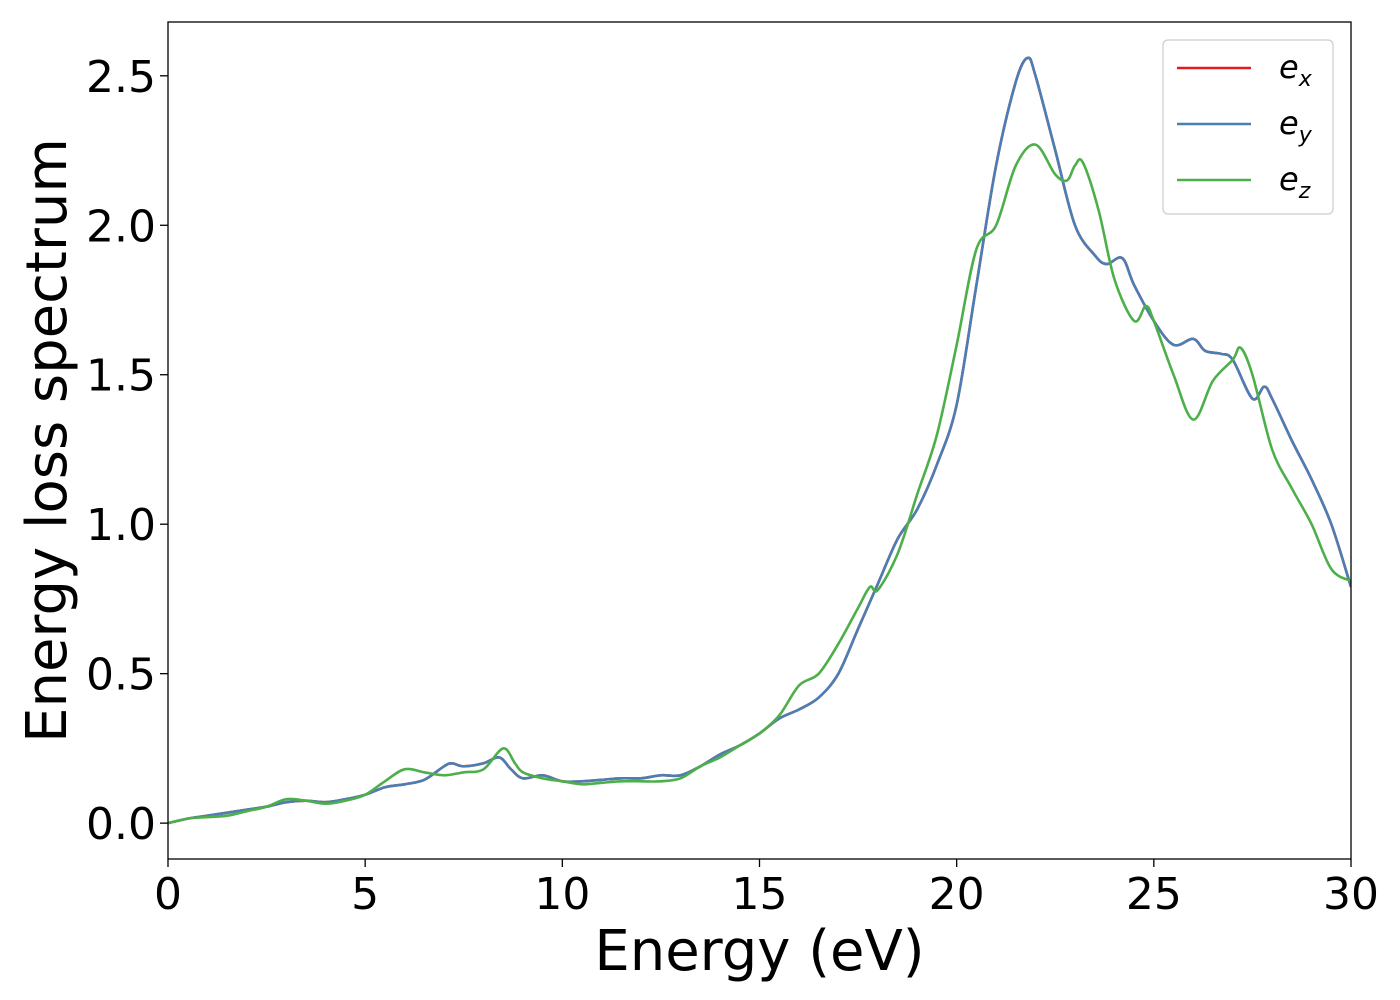  Describe the element at coordinates (1351, 894) in the screenshot. I see `x-tick-label: 30` at that location.